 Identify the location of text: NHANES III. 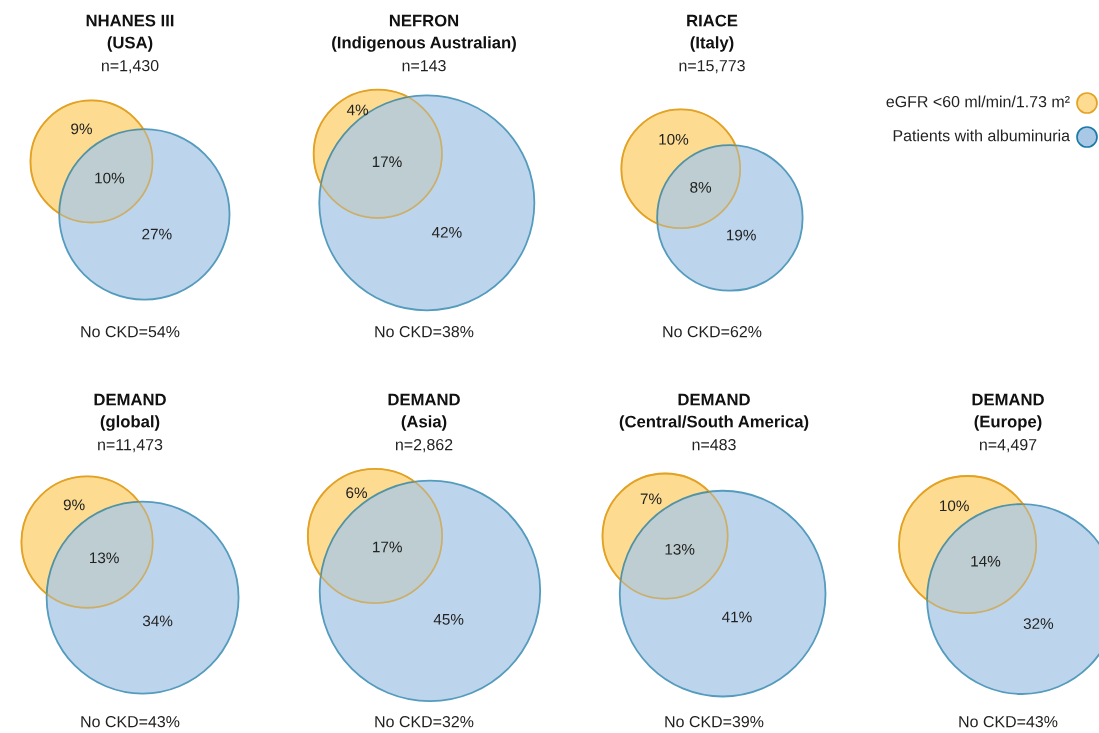
(130, 20).